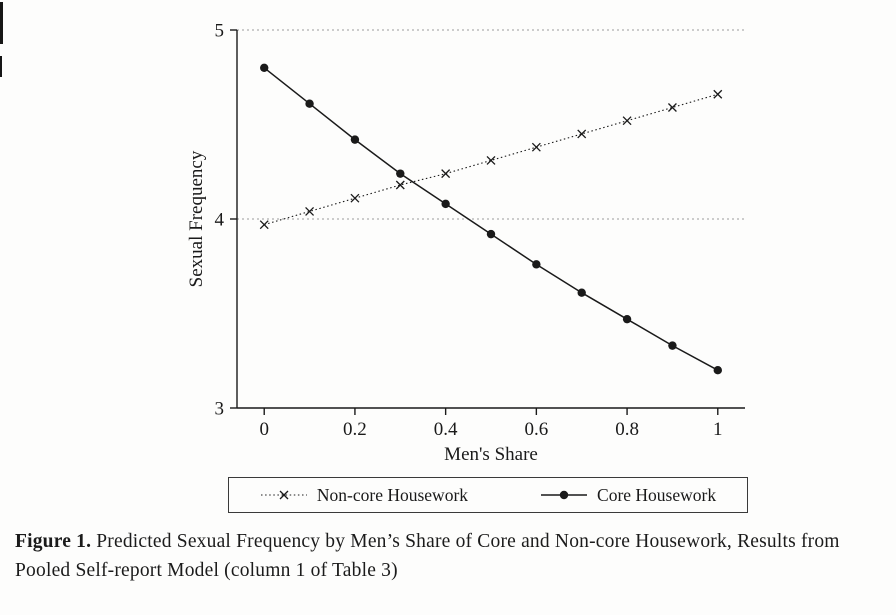 This screenshot has width=896, height=615. I want to click on x-axis-title: Men's Share, so click(491, 454).